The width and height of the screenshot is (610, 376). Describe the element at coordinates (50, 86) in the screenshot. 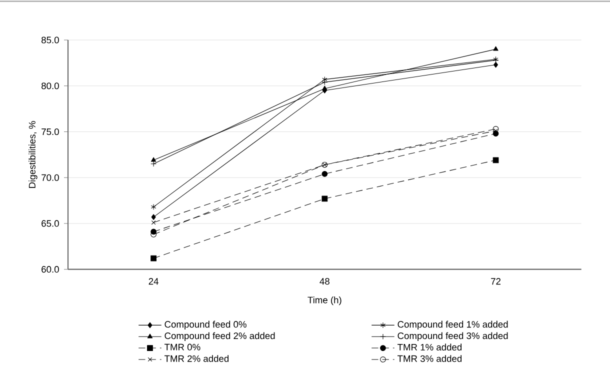

I see `y-tick-label: 80.0` at that location.